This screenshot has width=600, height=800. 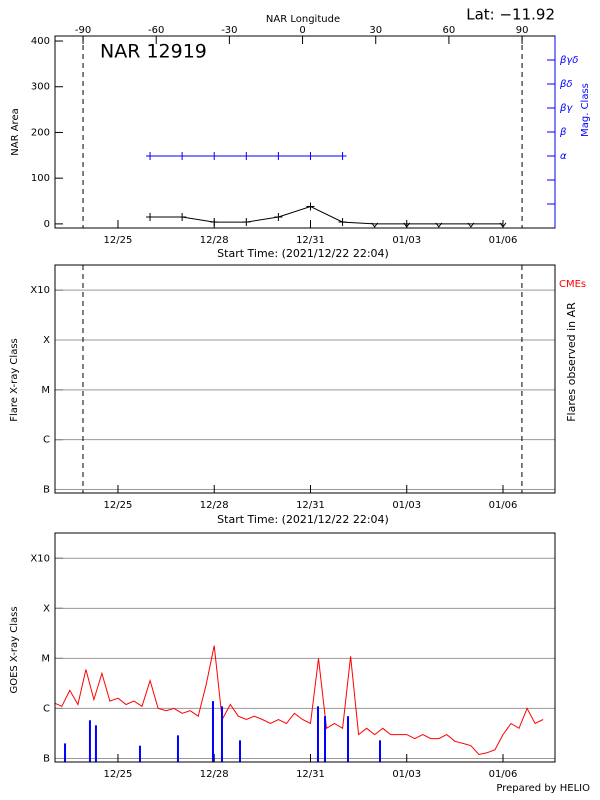 What do you see at coordinates (302, 30) in the screenshot?
I see `x2-tick-label: 0` at bounding box center [302, 30].